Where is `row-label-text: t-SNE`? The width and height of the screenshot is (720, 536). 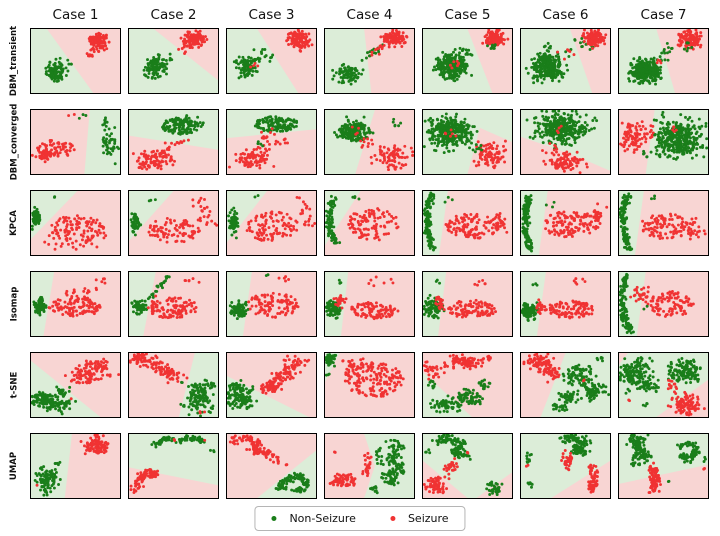
row-label-text: t-SNE is located at coordinates (13, 385).